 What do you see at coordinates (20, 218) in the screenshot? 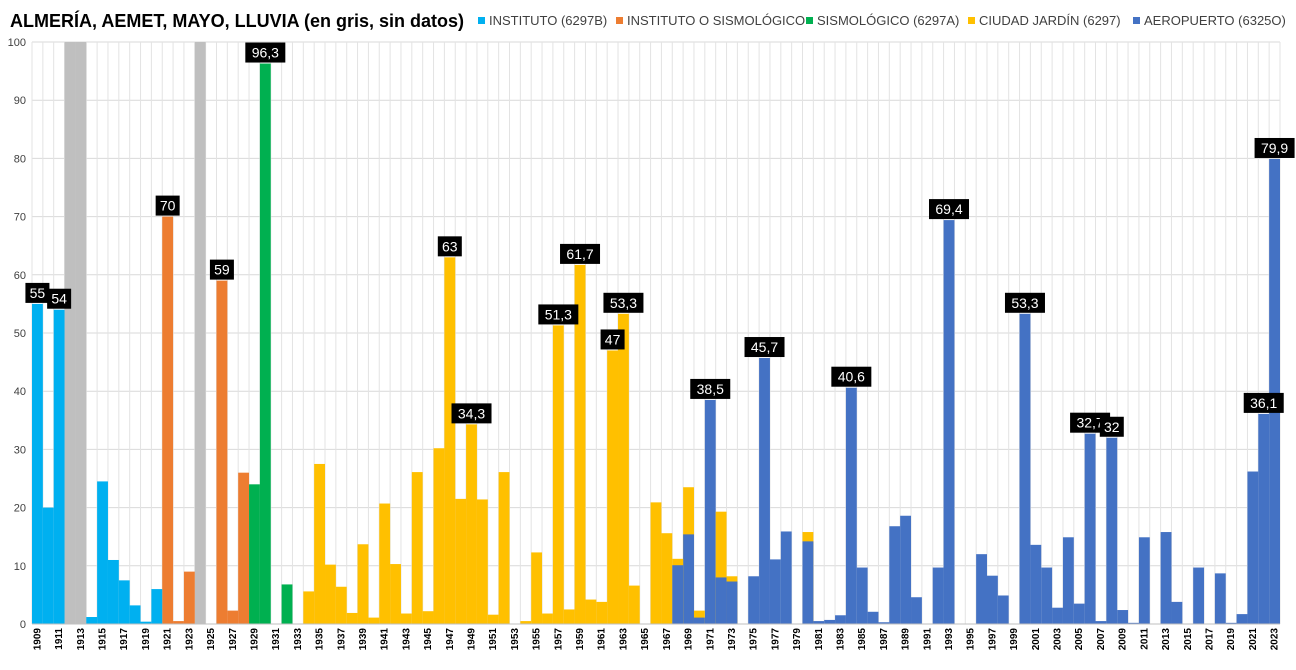
I see `y-tick-label: 70` at bounding box center [20, 218].